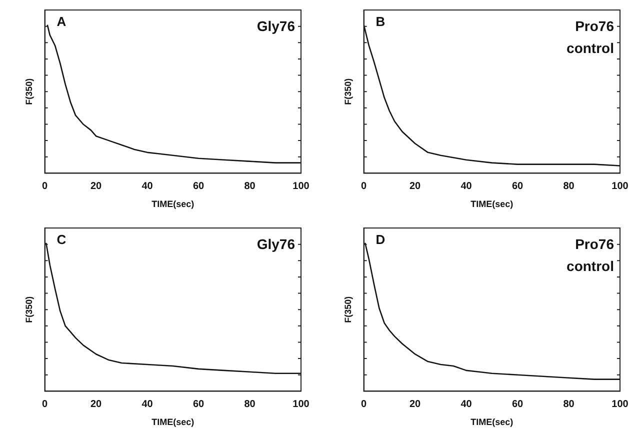  What do you see at coordinates (61, 240) in the screenshot?
I see `annotation: C` at bounding box center [61, 240].